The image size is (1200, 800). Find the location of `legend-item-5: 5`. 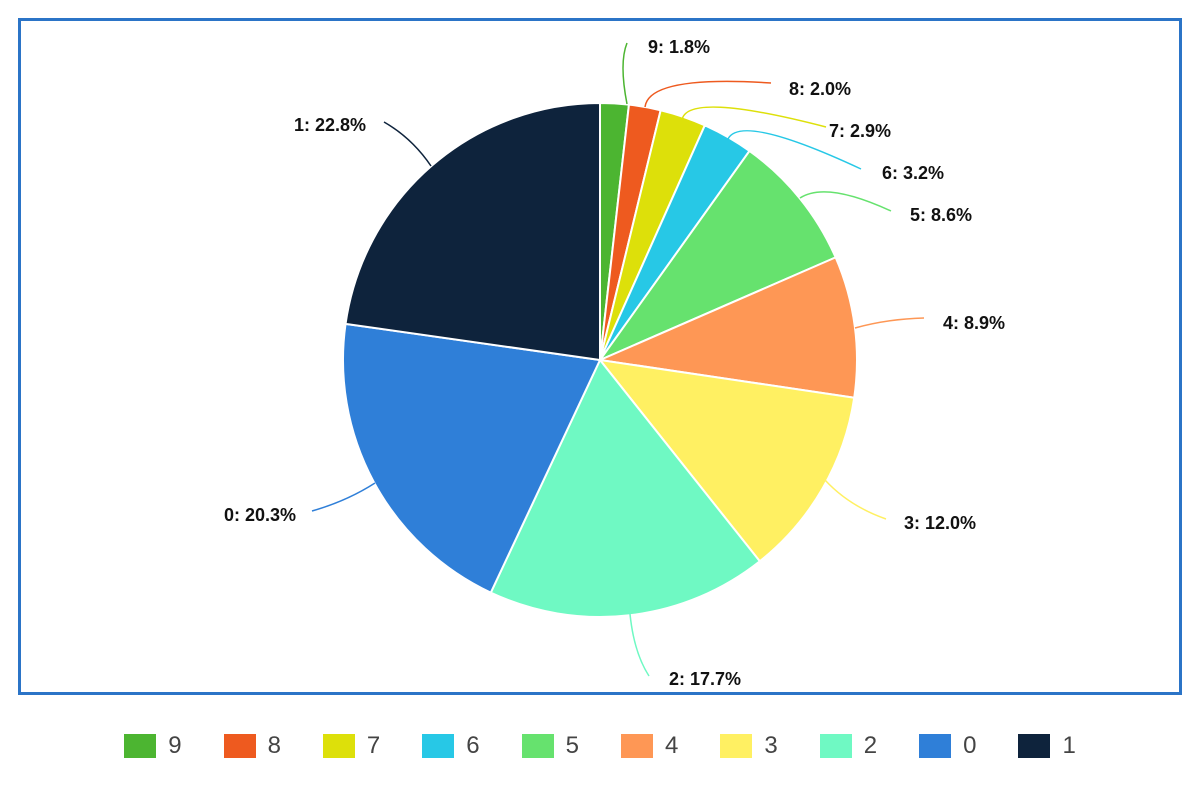

legend-item-5: 5 is located at coordinates (550, 746).